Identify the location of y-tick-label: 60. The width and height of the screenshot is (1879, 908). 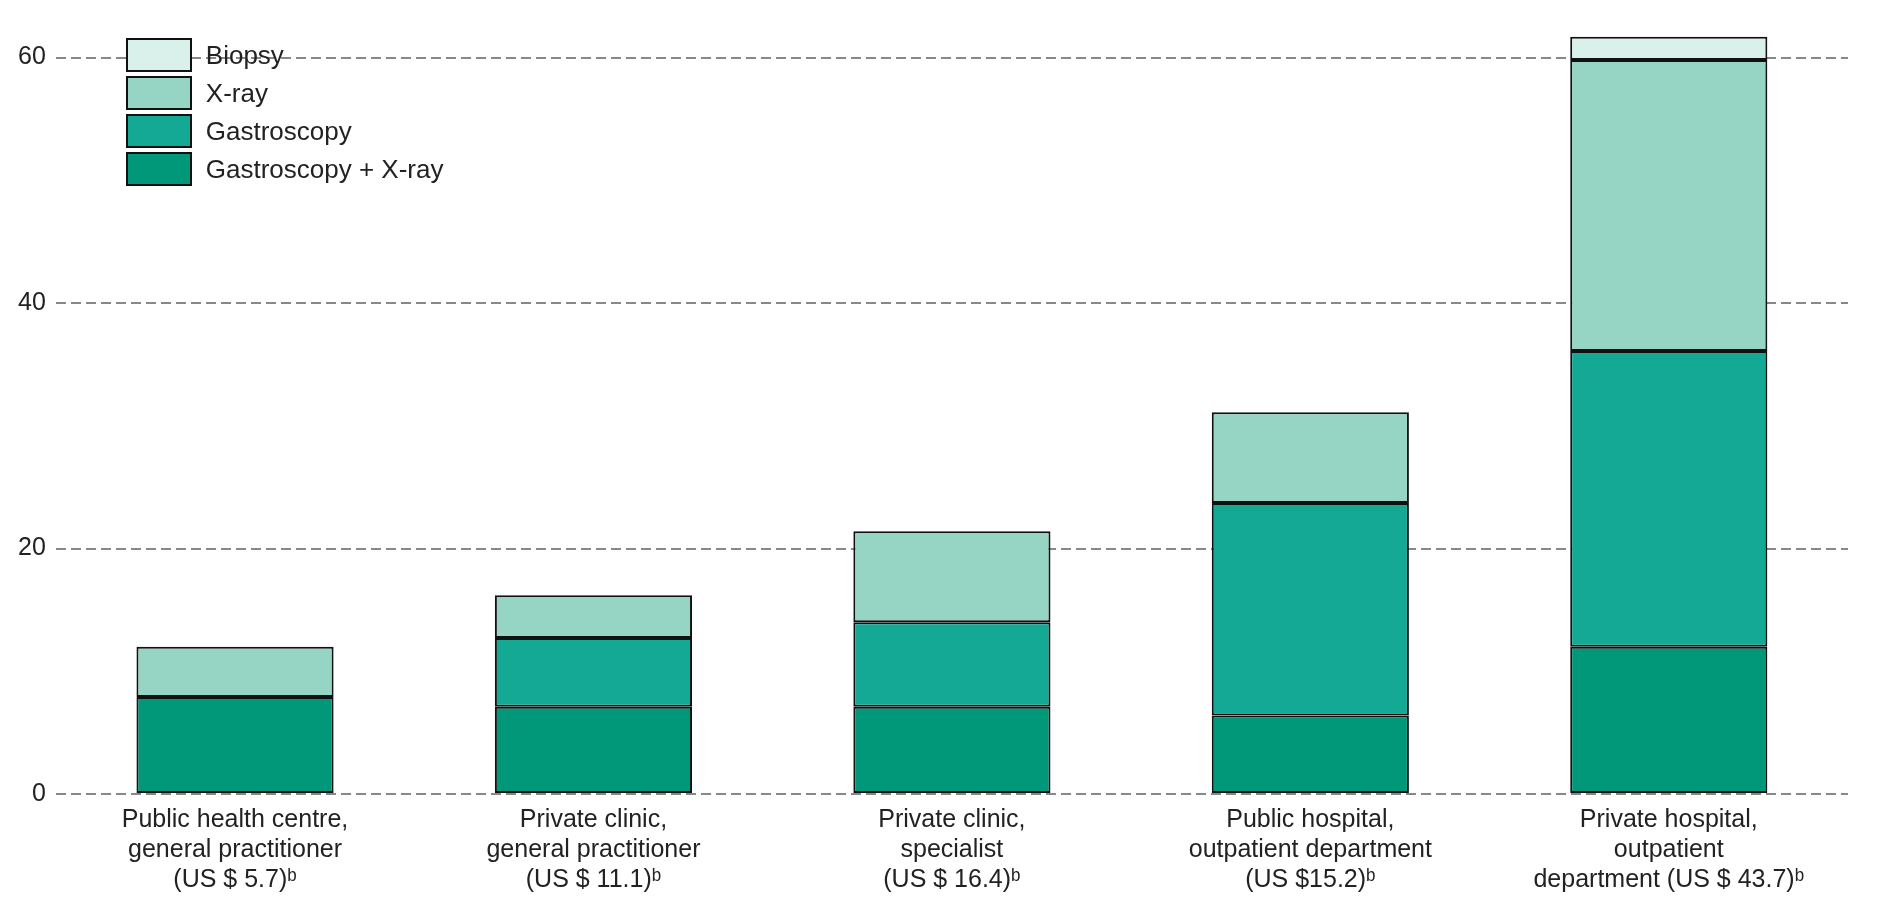
(32, 55).